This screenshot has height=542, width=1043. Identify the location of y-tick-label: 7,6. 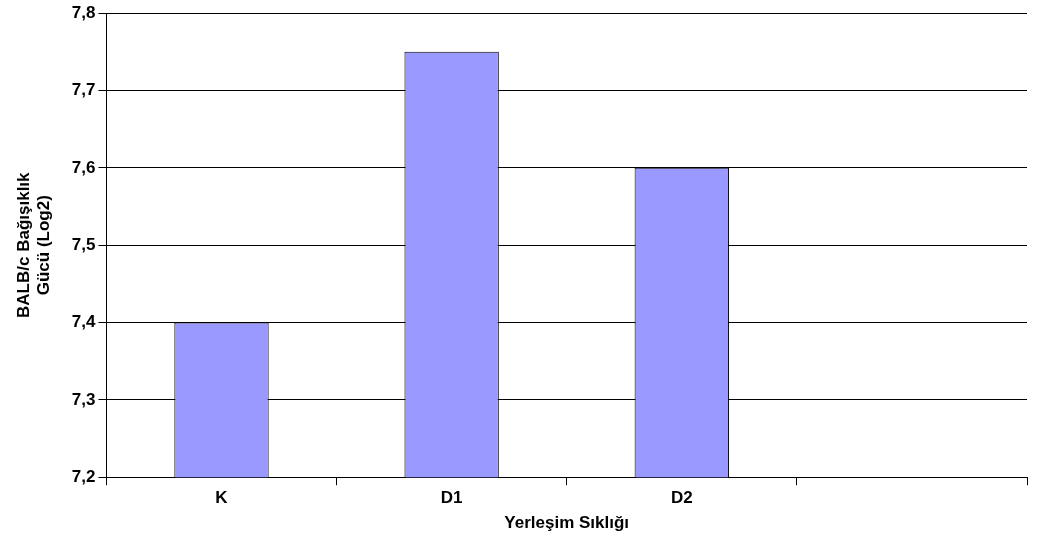
(83, 167).